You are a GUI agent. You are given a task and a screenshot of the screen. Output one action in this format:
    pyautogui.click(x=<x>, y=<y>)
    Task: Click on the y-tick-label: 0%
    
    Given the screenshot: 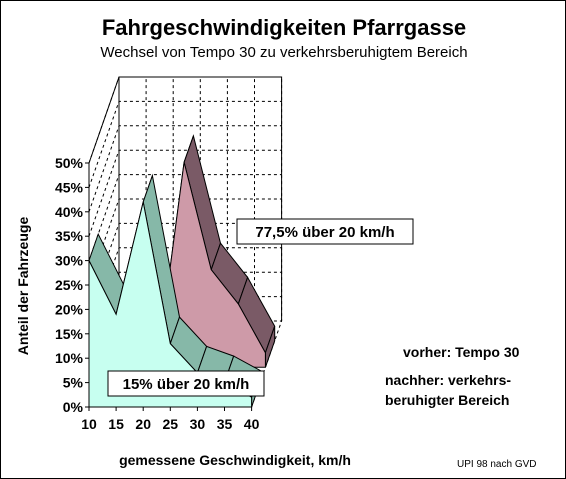 What is the action you would take?
    pyautogui.click(x=73, y=407)
    